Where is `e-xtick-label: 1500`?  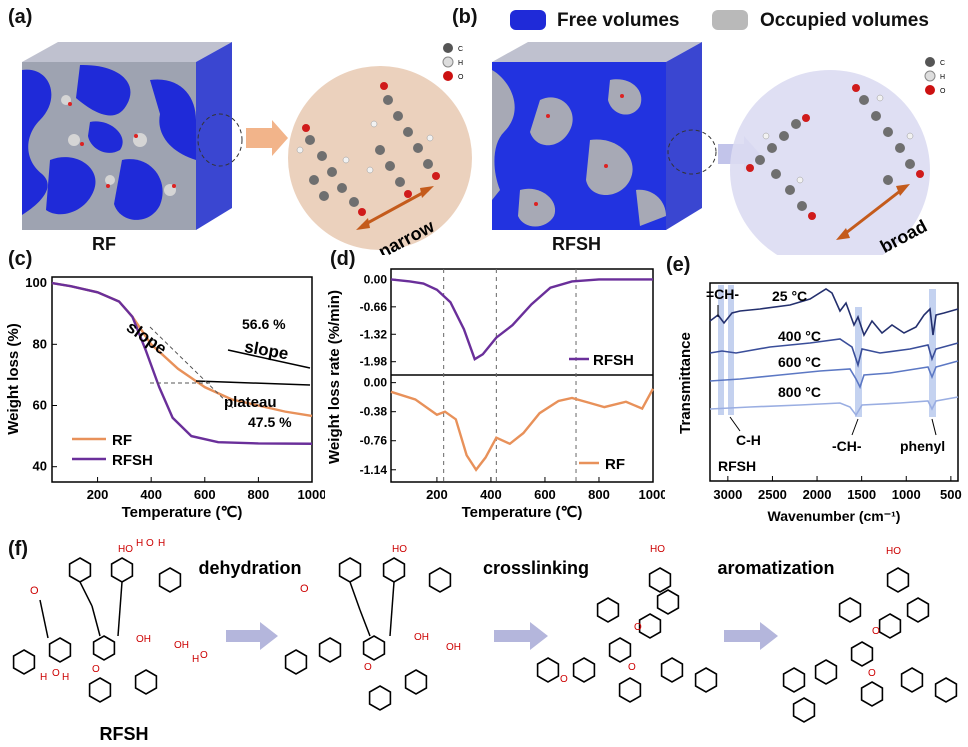
e-xtick-label: 1500 is located at coordinates (861, 494).